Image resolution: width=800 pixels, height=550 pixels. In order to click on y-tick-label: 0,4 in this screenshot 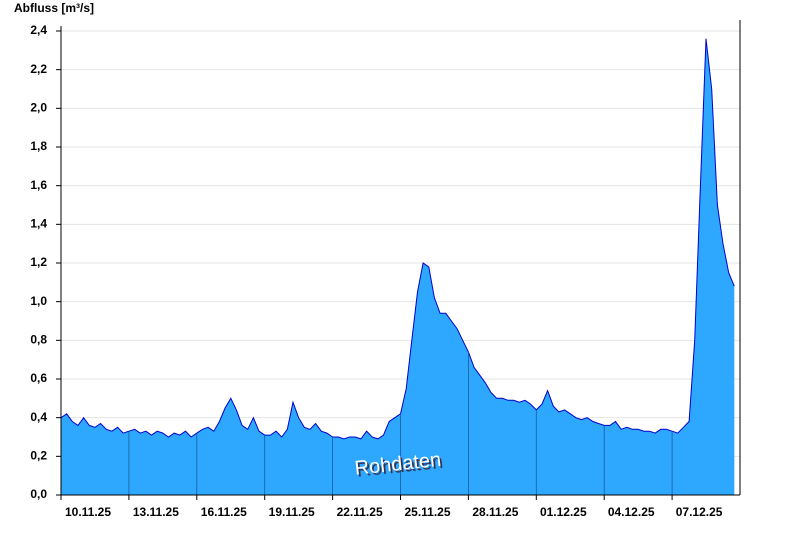, I will do `click(38, 417)`.